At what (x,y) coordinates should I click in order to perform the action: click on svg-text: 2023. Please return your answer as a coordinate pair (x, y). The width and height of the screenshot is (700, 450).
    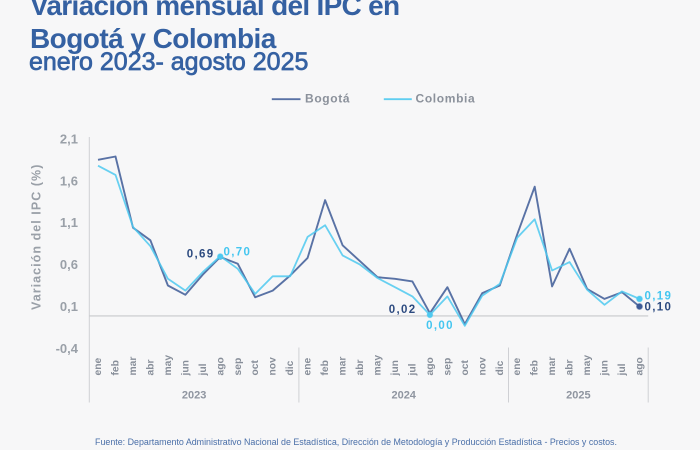
    Looking at the image, I should click on (194, 396).